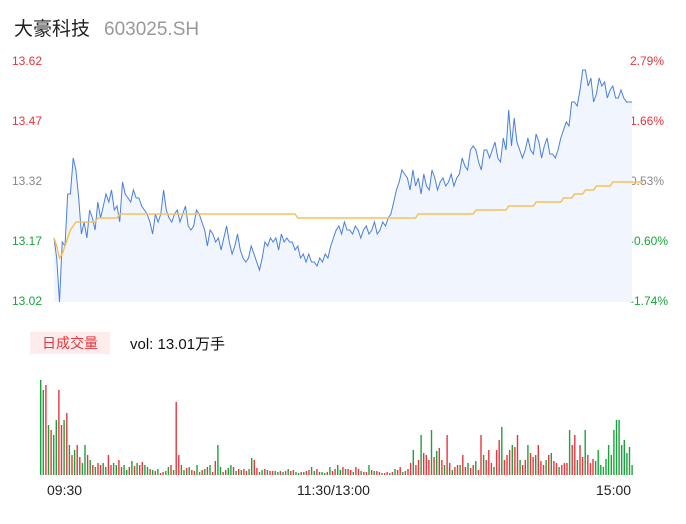 The height and width of the screenshot is (524, 686). What do you see at coordinates (649, 301) in the screenshot?
I see `y-right-tick: -1.74%` at bounding box center [649, 301].